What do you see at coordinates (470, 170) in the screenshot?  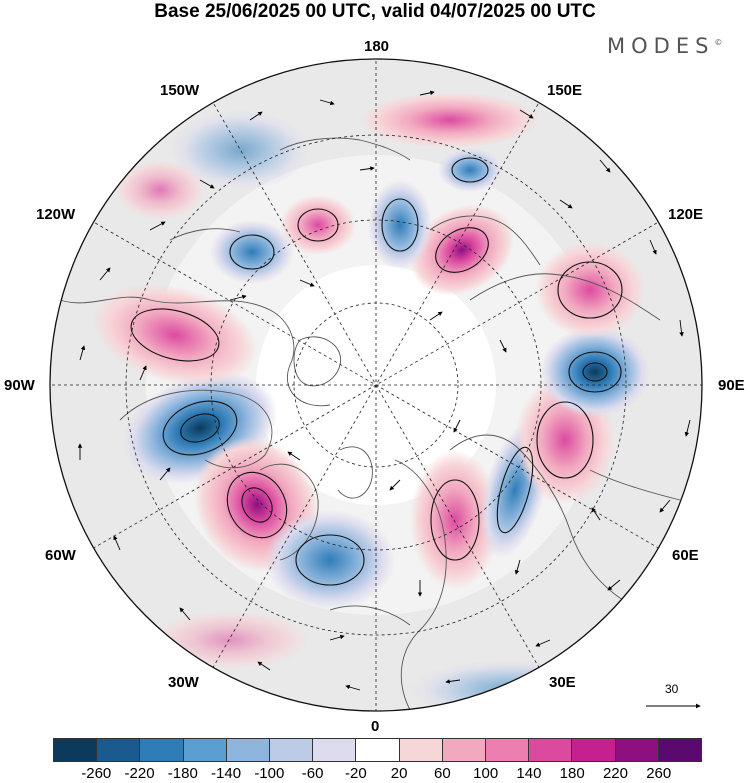 I see `anomaly-negative-bering` at bounding box center [470, 170].